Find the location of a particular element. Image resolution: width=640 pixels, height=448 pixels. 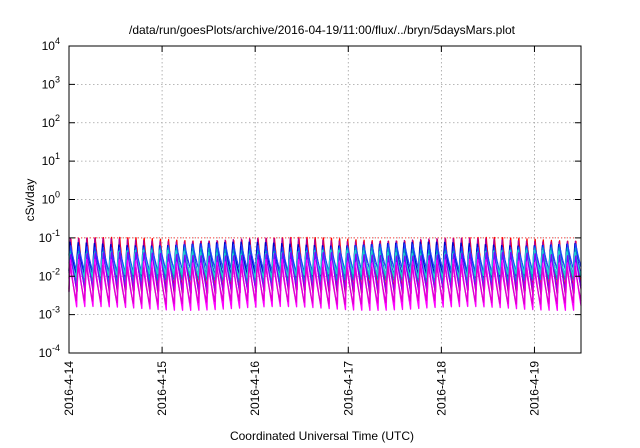

y-tick-label: 10⁻² is located at coordinates (49, 274).